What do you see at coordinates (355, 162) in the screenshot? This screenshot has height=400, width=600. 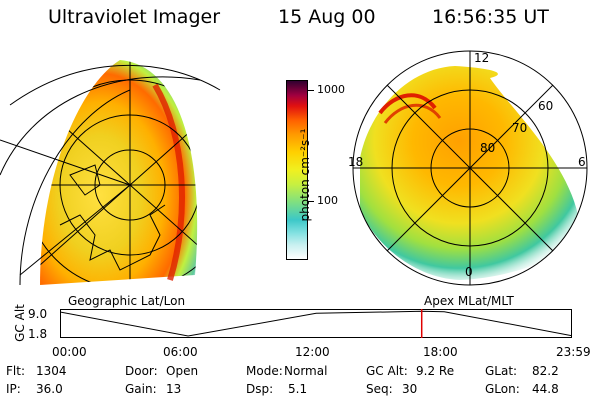 I see `mlt-label-18: 18` at bounding box center [355, 162].